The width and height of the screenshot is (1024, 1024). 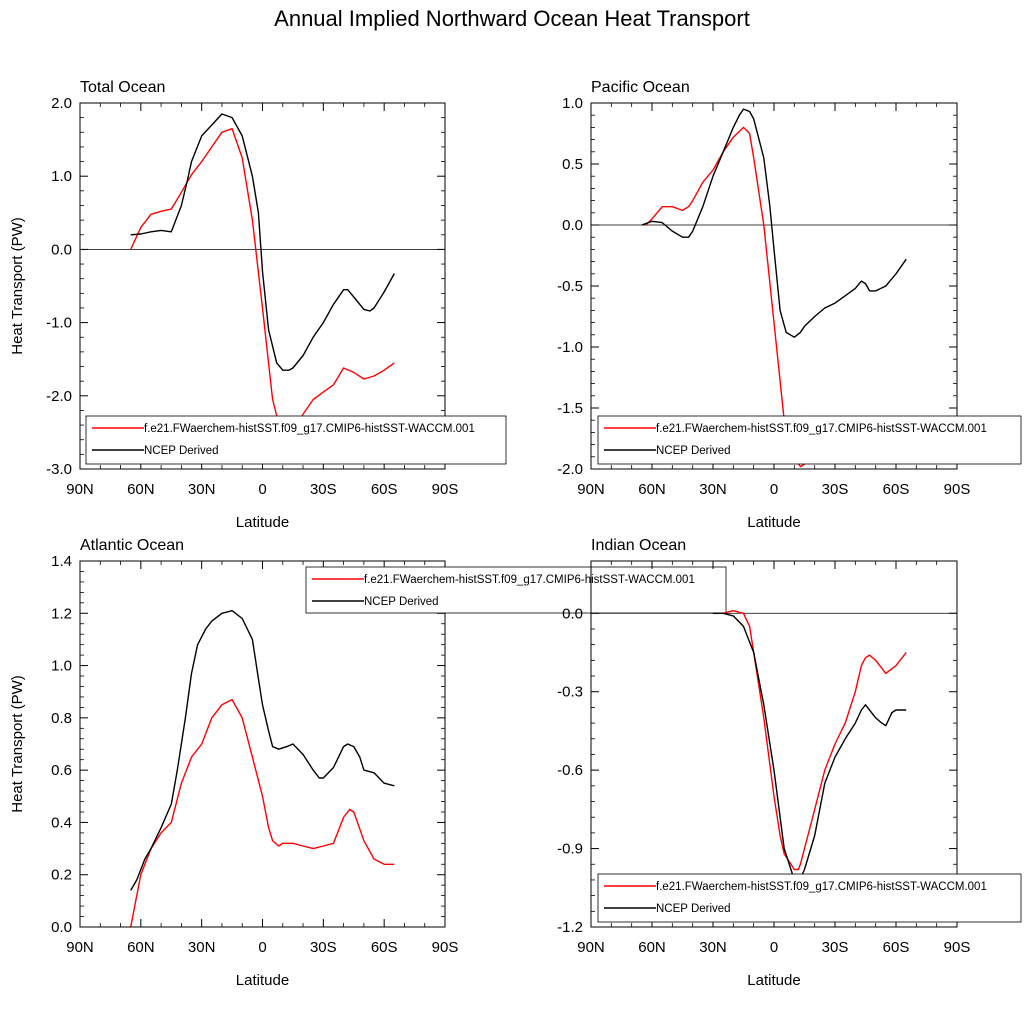 I want to click on y-tick-label: 0.8, so click(x=61, y=718).